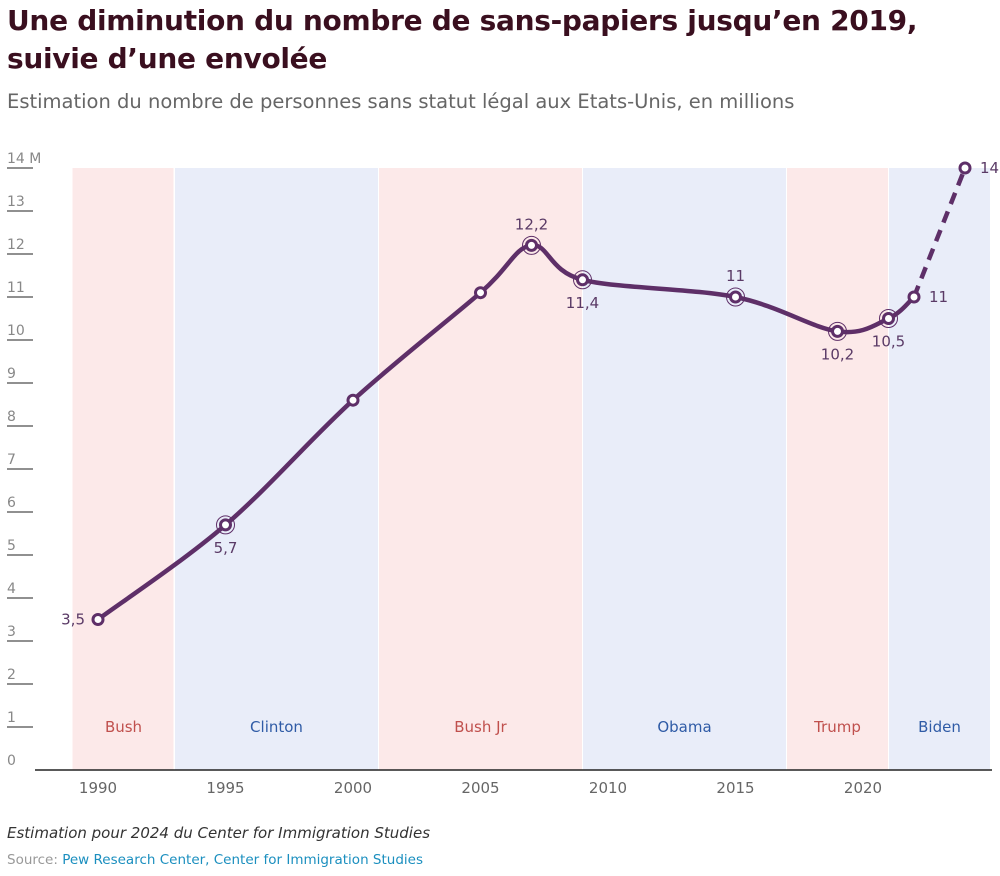 The height and width of the screenshot is (876, 1000). Describe the element at coordinates (11, 503) in the screenshot. I see `y-tick-label: 6` at that location.